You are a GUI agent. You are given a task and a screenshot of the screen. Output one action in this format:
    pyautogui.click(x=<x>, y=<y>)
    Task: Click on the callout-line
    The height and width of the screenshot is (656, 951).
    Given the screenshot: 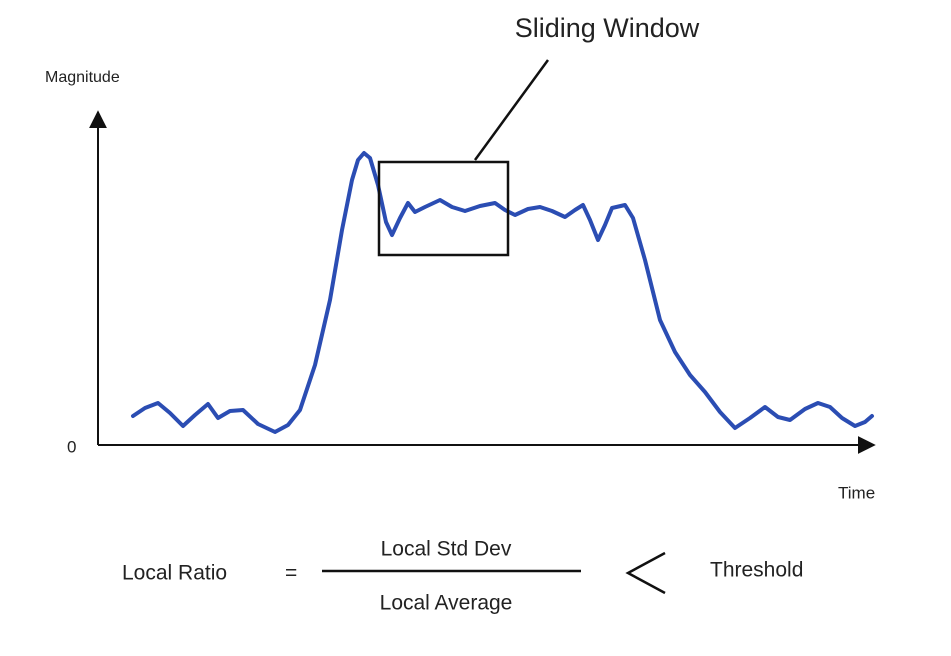 What is the action you would take?
    pyautogui.click(x=511, y=110)
    